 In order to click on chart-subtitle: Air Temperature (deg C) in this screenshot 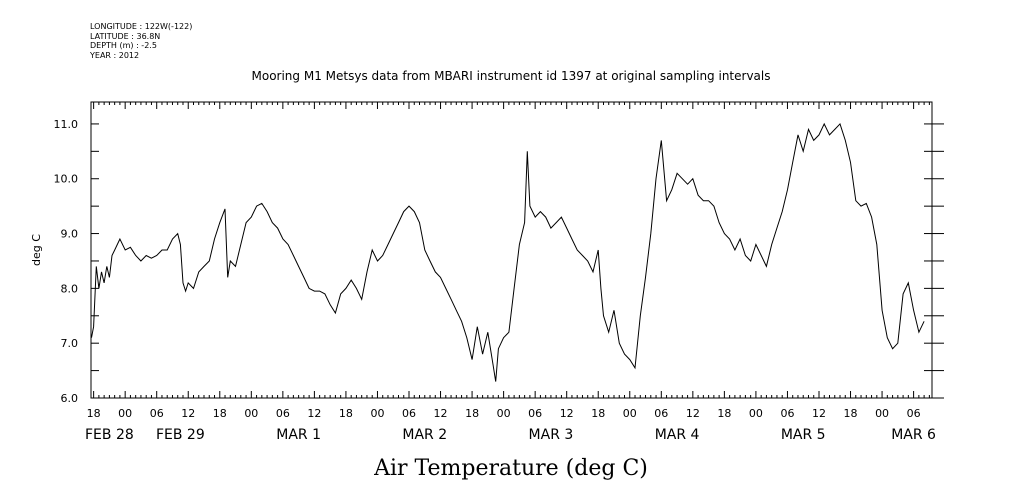, I will do `click(510, 468)`.